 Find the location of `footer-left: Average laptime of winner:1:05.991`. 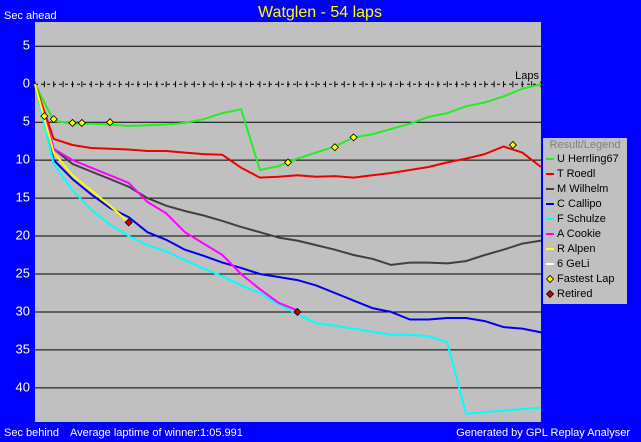

footer-left: Average laptime of winner:1:05.991 is located at coordinates (156, 433).